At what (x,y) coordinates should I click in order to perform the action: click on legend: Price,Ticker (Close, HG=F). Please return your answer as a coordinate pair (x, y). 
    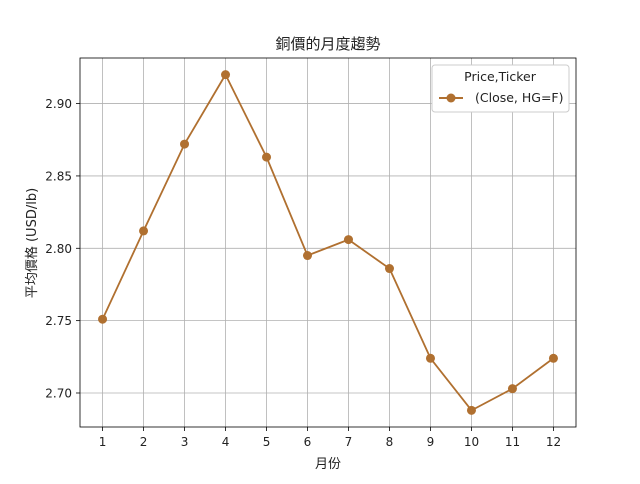
    Looking at the image, I should click on (500, 88).